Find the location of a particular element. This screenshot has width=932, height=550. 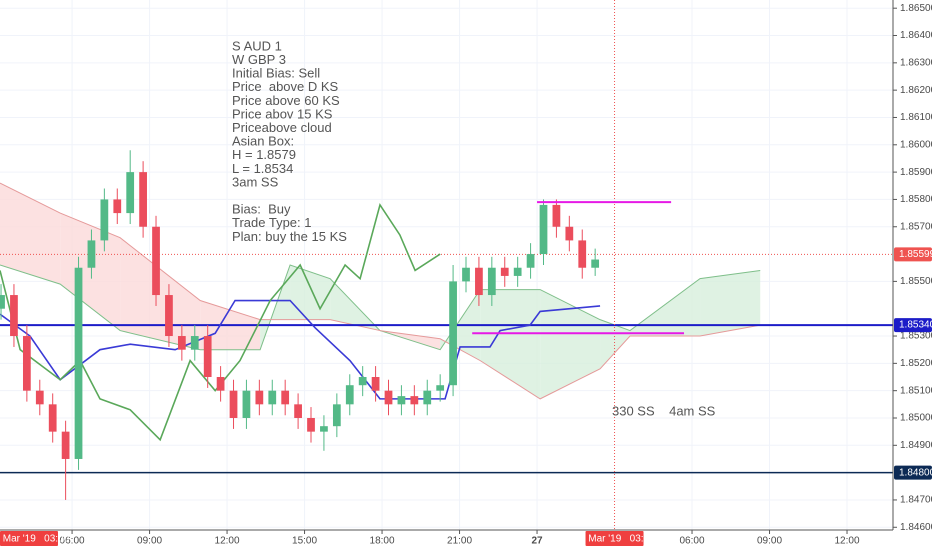

note-line: S AUD 1 is located at coordinates (257, 45).